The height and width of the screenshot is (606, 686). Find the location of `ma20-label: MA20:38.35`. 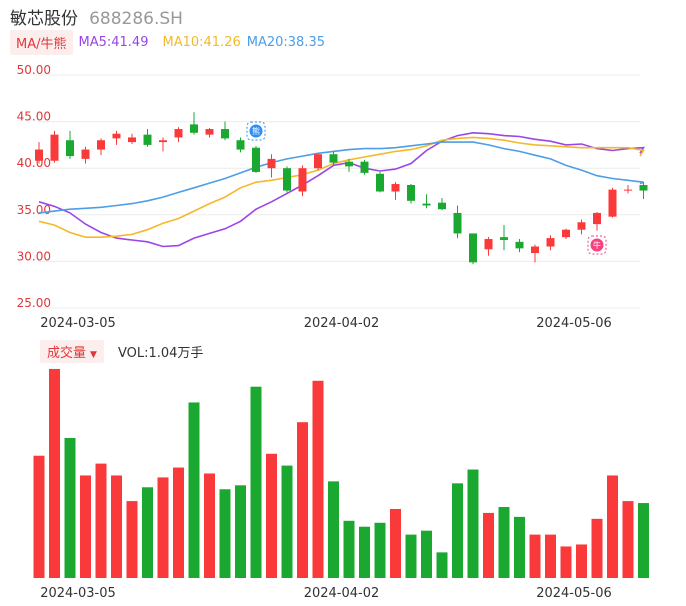

ma20-label: MA20:38.35 is located at coordinates (285, 42).